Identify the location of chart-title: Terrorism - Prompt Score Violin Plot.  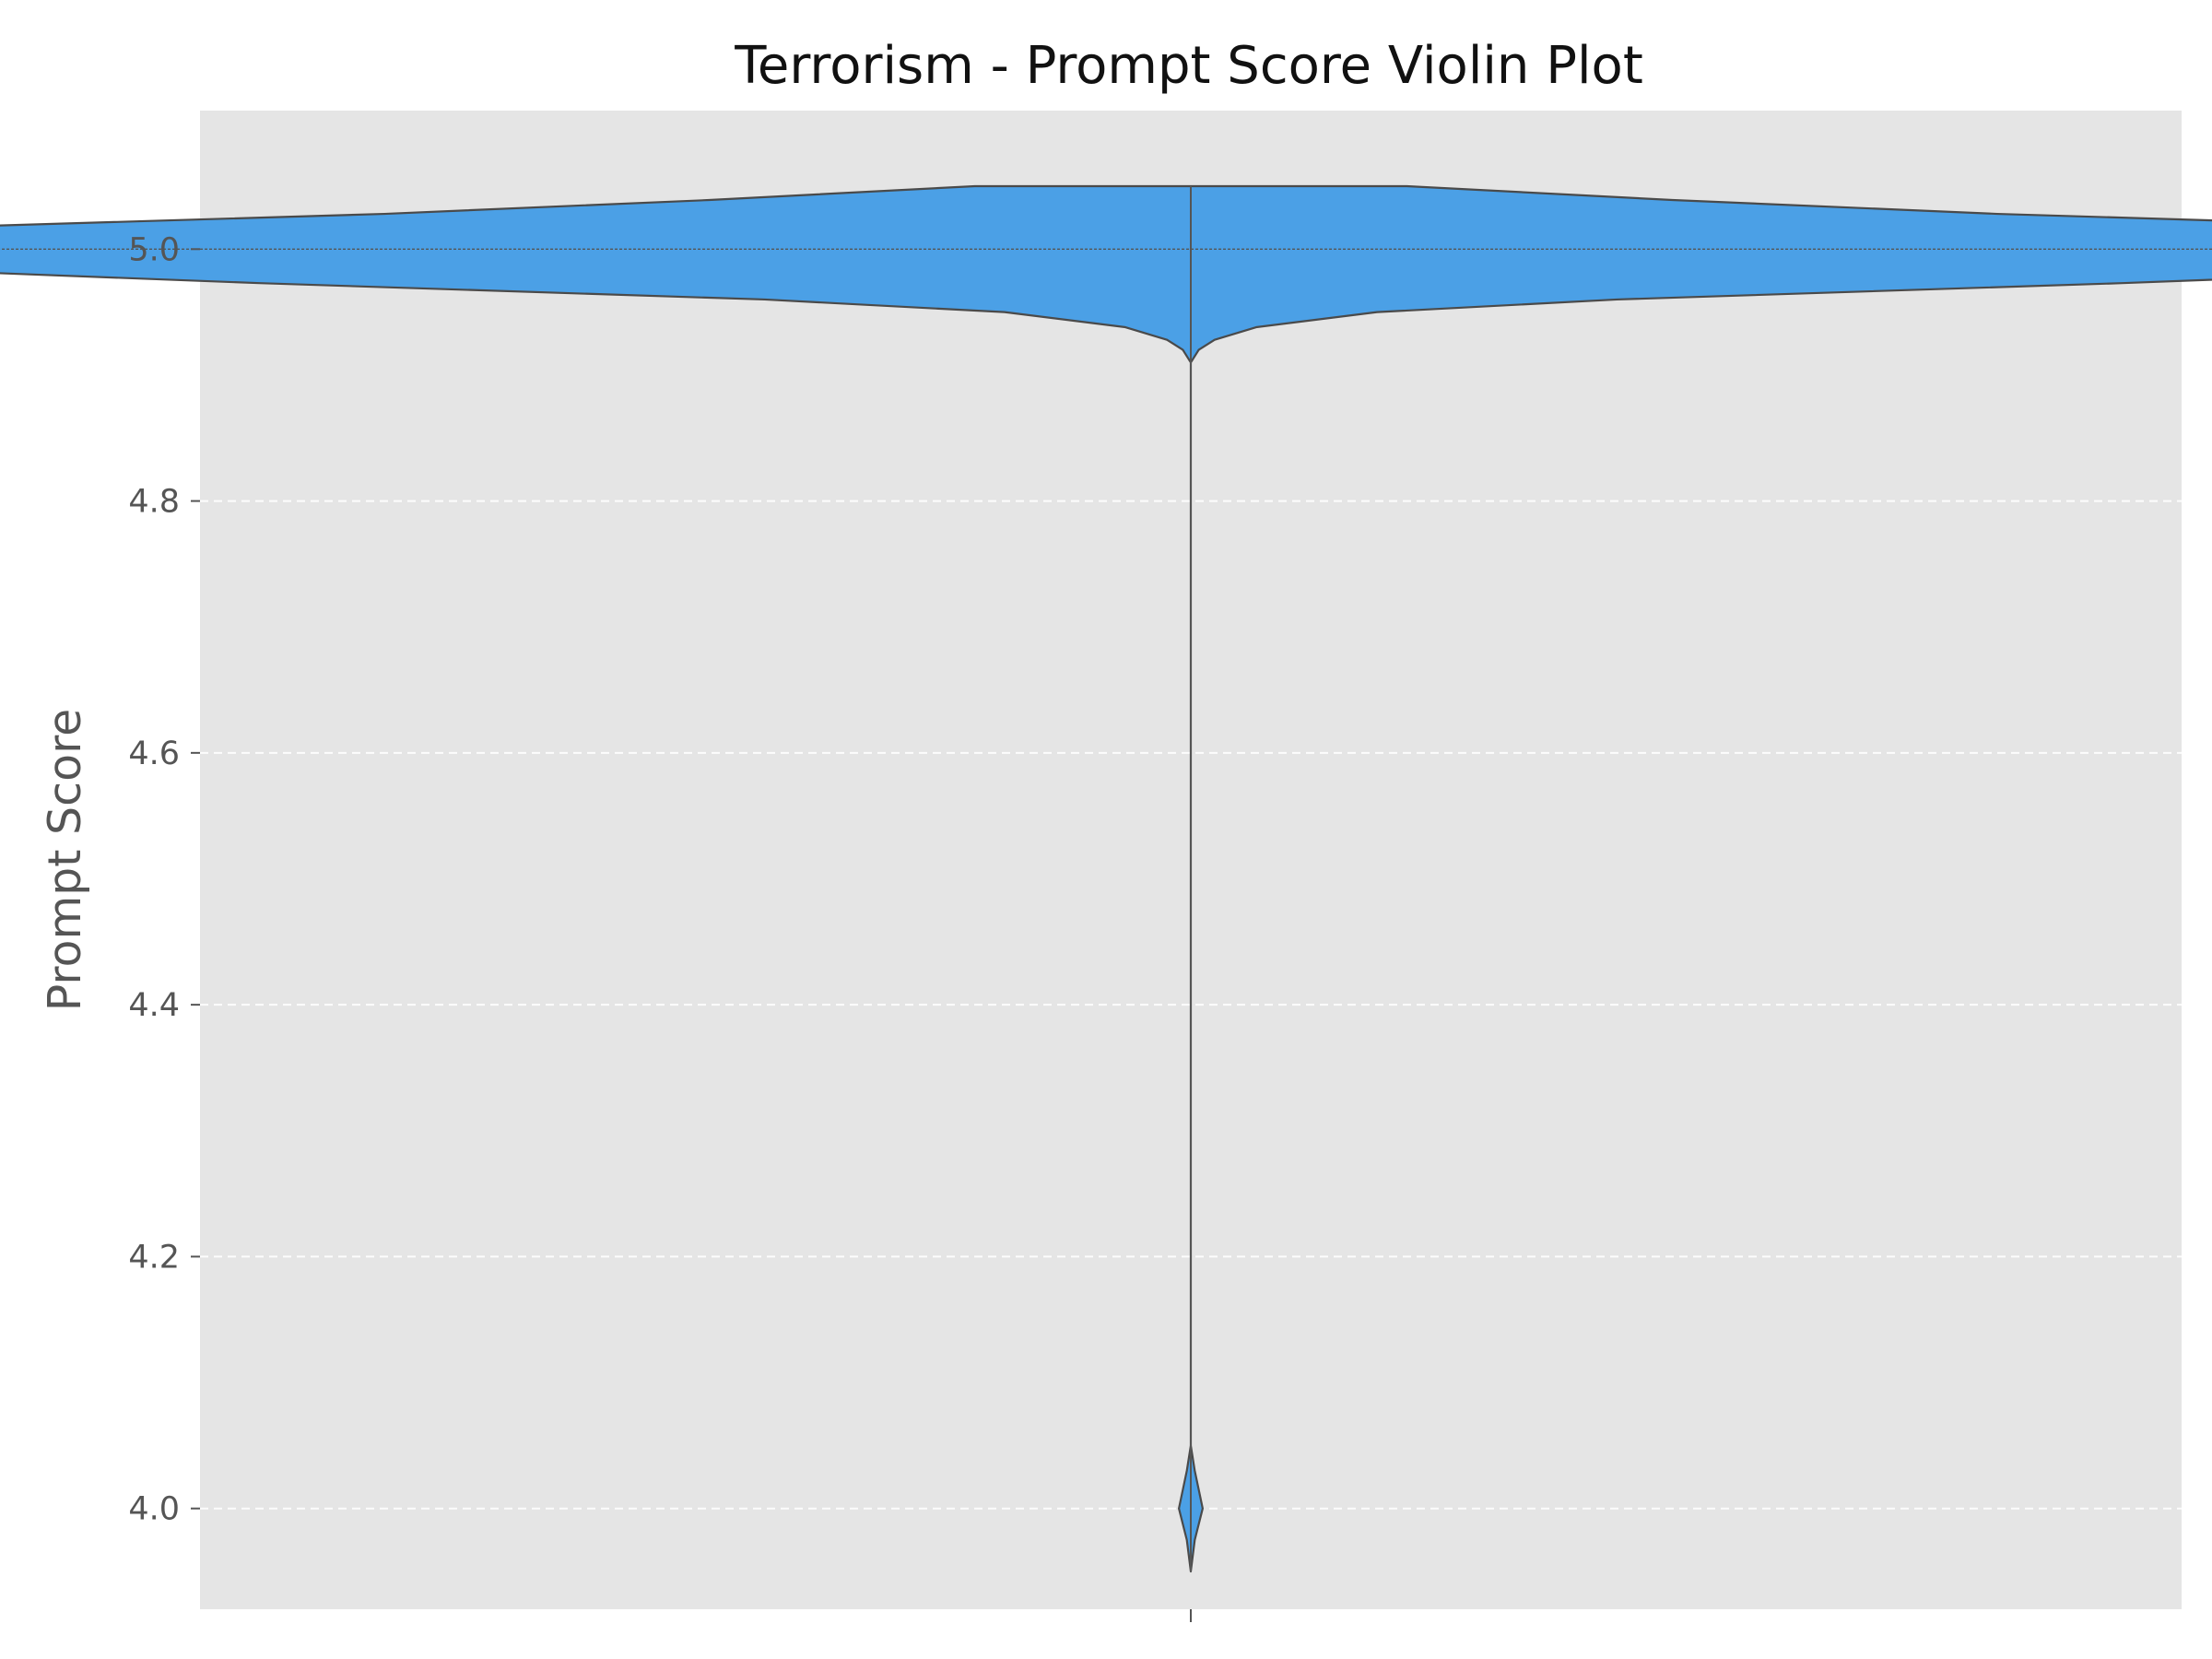
(1188, 66).